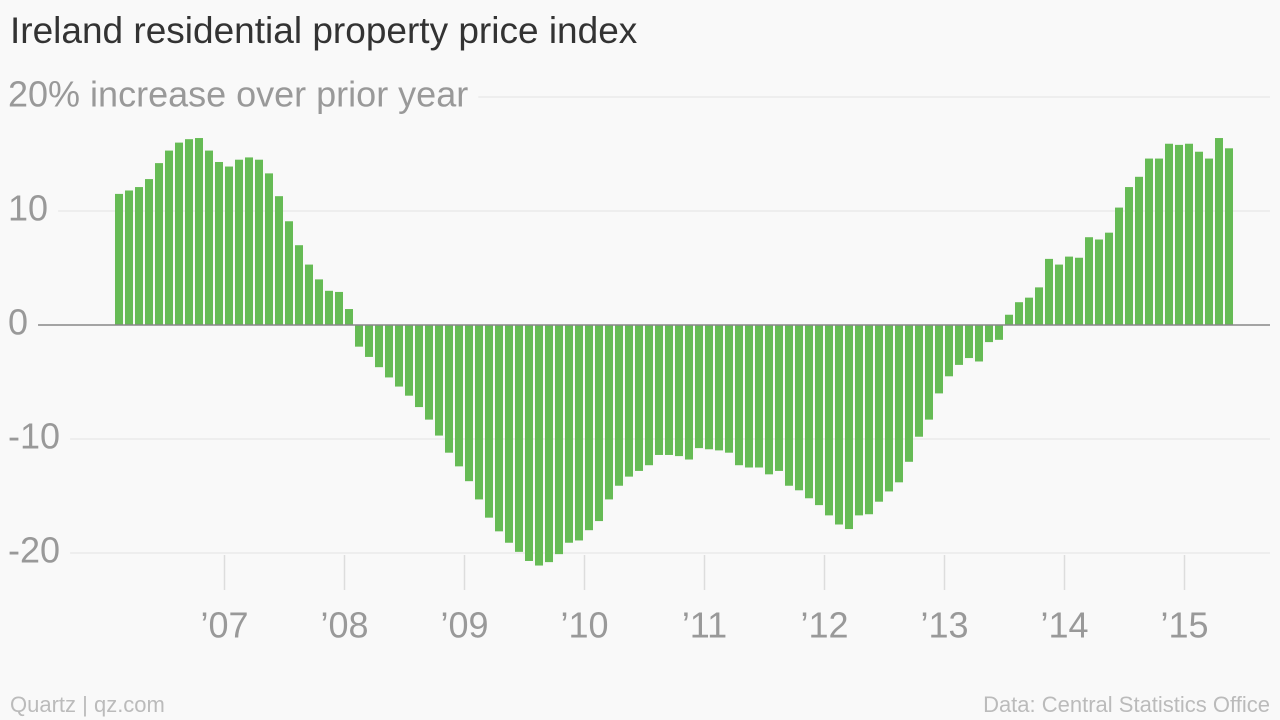  What do you see at coordinates (224, 625) in the screenshot?
I see `x-tick-label: ’07` at bounding box center [224, 625].